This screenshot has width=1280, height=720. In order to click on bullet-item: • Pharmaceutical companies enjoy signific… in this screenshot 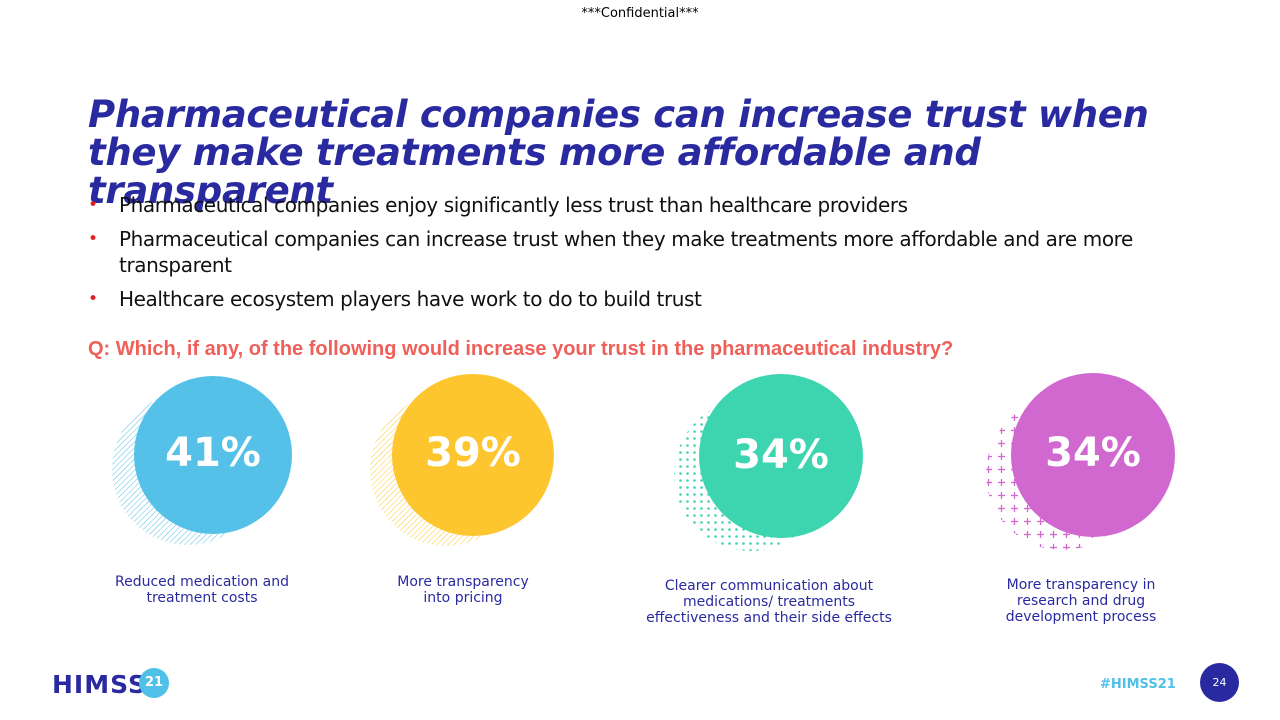, I will do `click(648, 205)`.